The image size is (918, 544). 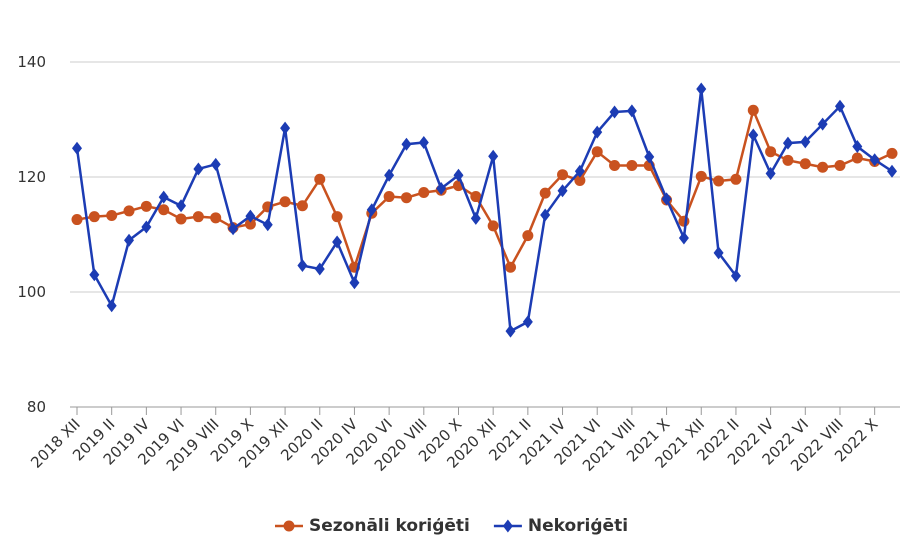 What do you see at coordinates (31, 62) in the screenshot?
I see `y-tick-label: 140` at bounding box center [31, 62].